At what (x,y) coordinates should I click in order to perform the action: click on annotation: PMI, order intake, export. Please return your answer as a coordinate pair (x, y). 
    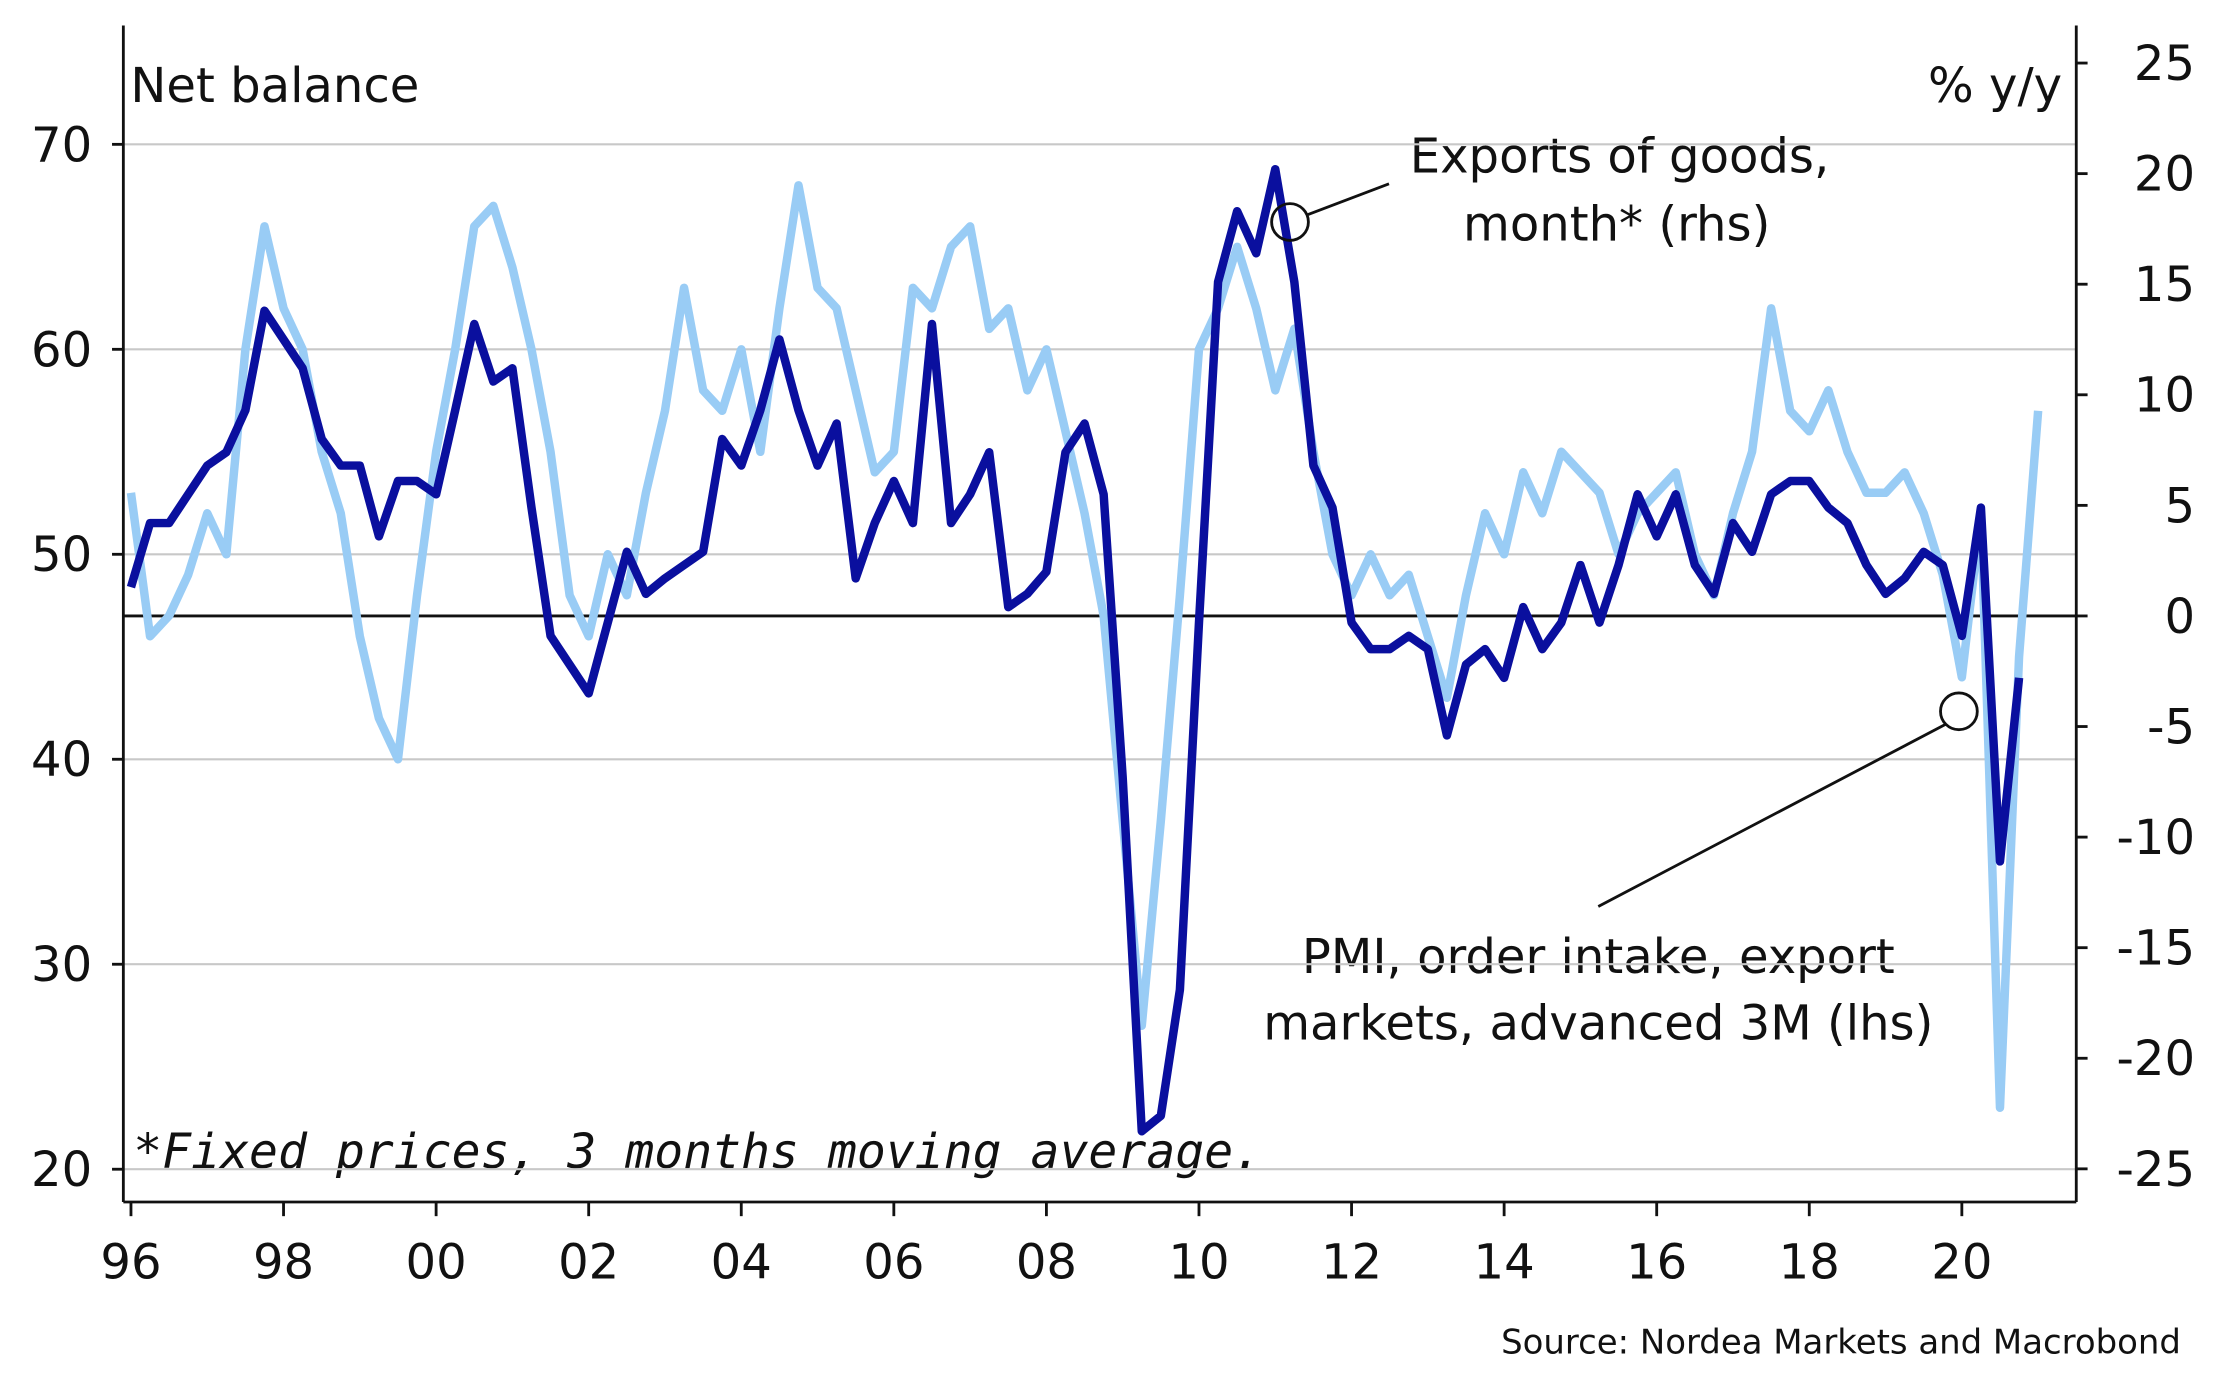
    Looking at the image, I should click on (1598, 957).